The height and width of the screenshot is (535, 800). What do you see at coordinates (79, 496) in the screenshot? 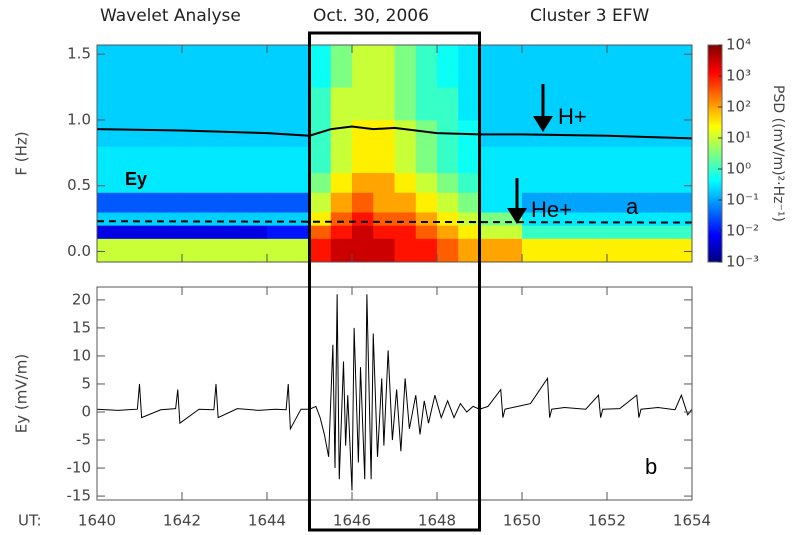
I see `y-tick-label: -15` at bounding box center [79, 496].